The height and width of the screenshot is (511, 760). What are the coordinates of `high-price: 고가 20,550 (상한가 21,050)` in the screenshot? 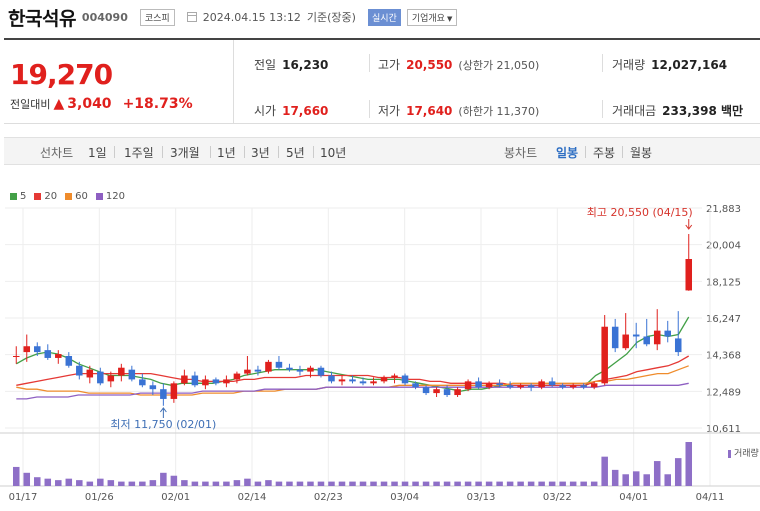 It's located at (458, 64).